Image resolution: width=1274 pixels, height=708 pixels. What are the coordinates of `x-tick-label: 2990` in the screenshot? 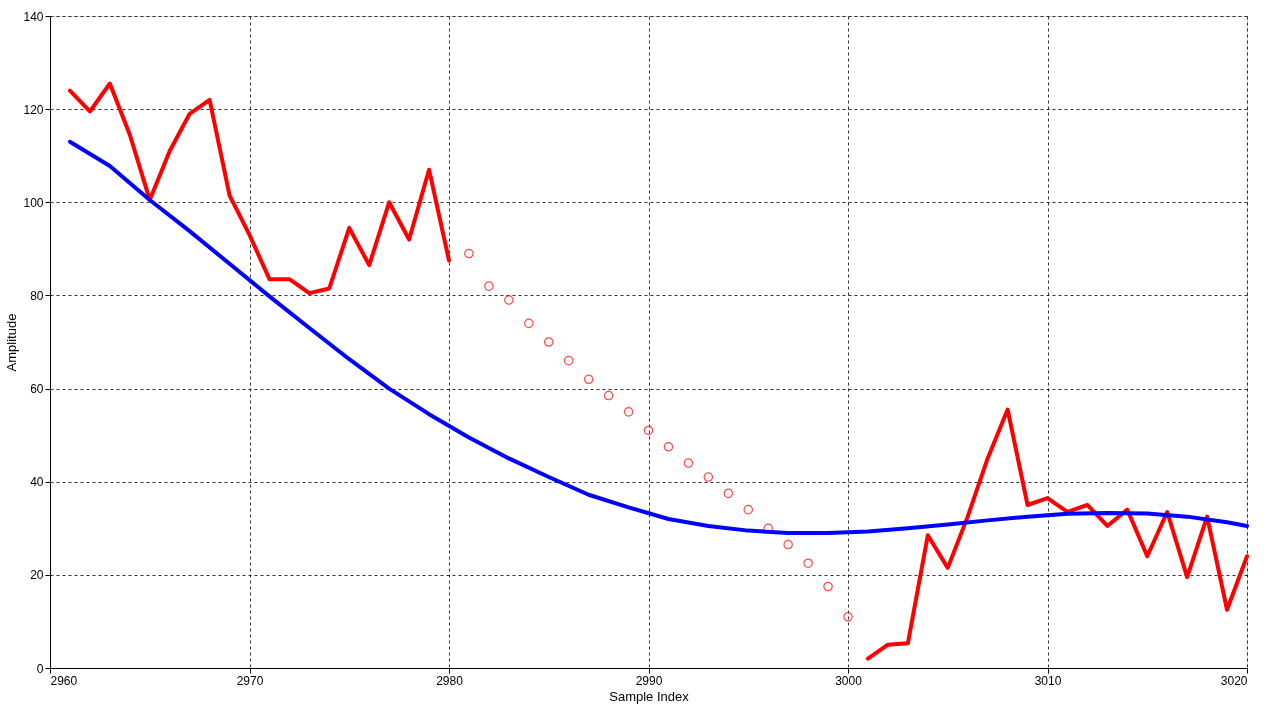 It's located at (649, 680).